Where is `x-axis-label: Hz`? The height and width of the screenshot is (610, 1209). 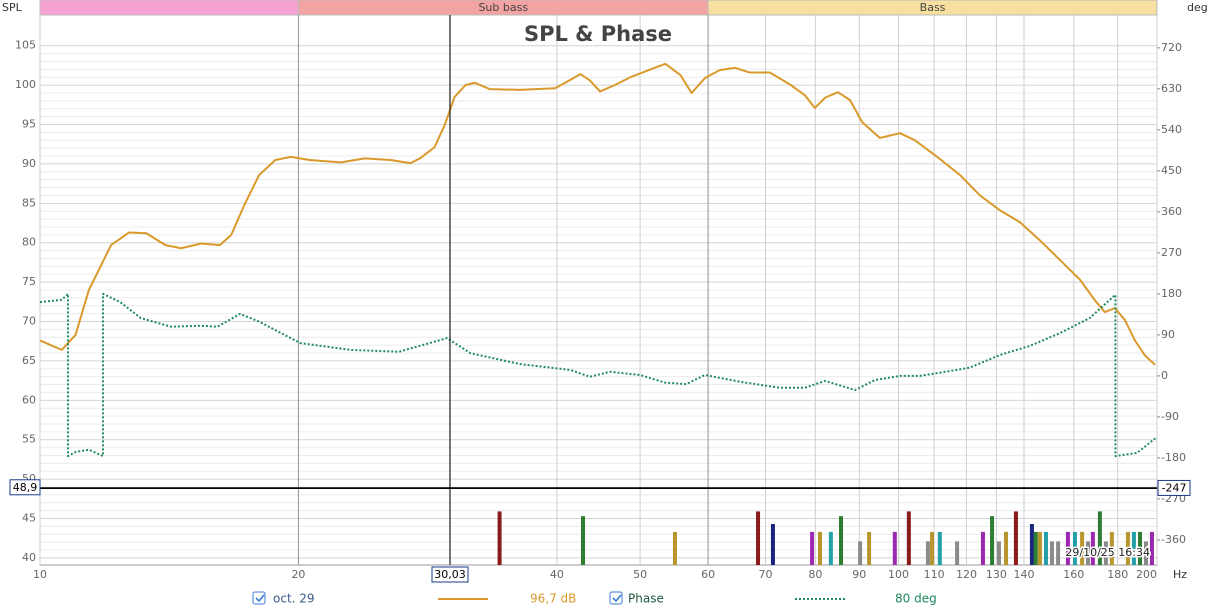
x-axis-label: Hz is located at coordinates (1180, 574).